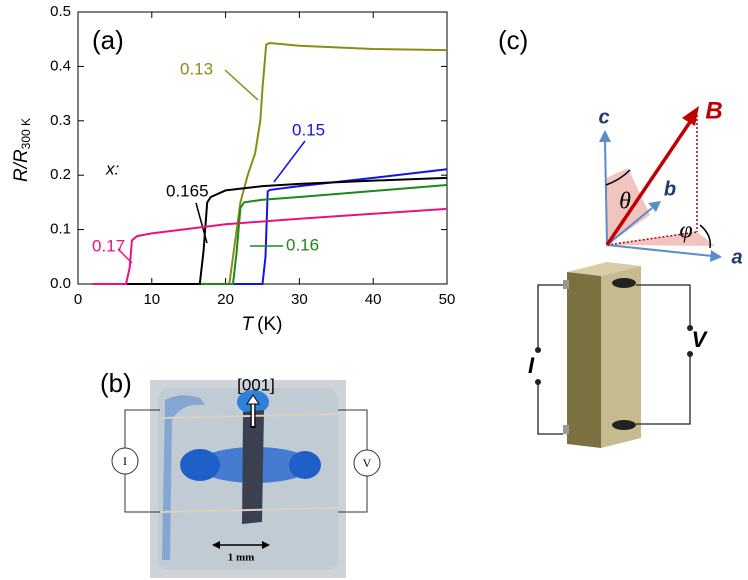 Image resolution: width=748 pixels, height=580 pixels. I want to click on photo, so click(248, 479).